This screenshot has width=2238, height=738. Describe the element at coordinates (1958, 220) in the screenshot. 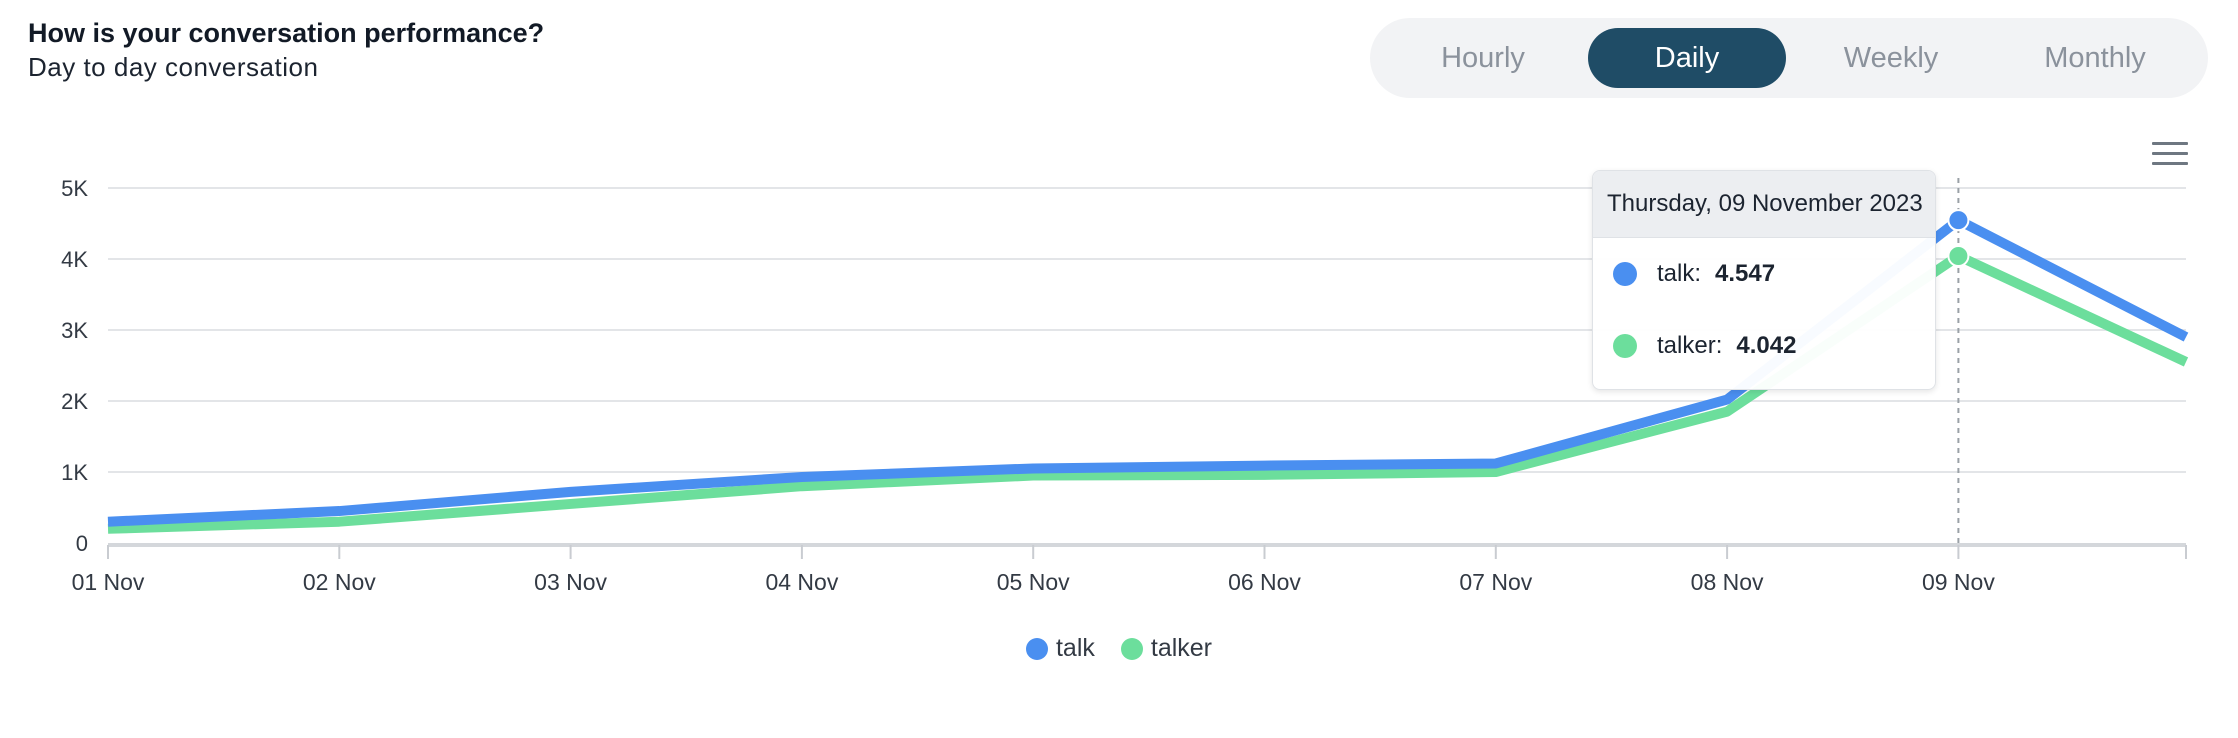

I see `data-point-talk-09-nov` at that location.